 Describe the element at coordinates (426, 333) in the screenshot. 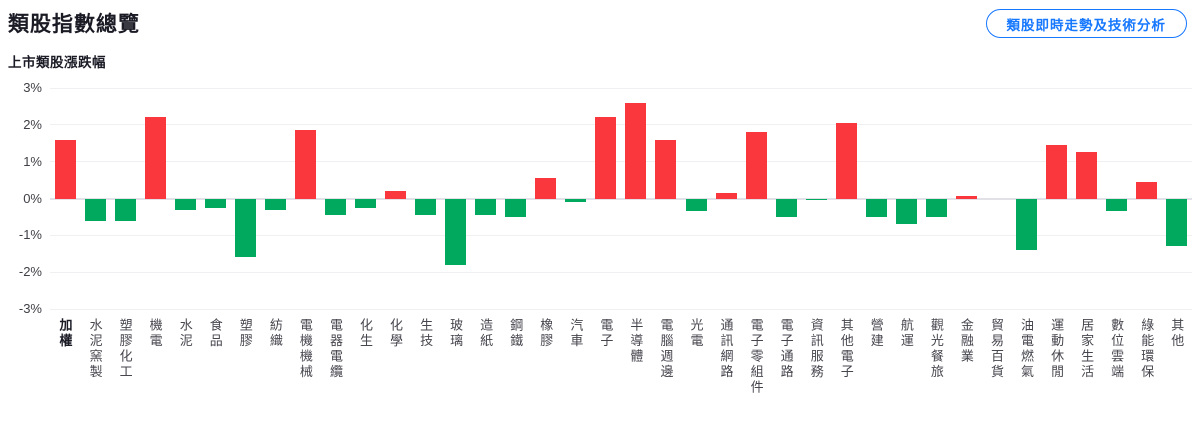

I see `x-category-label: 生技` at that location.